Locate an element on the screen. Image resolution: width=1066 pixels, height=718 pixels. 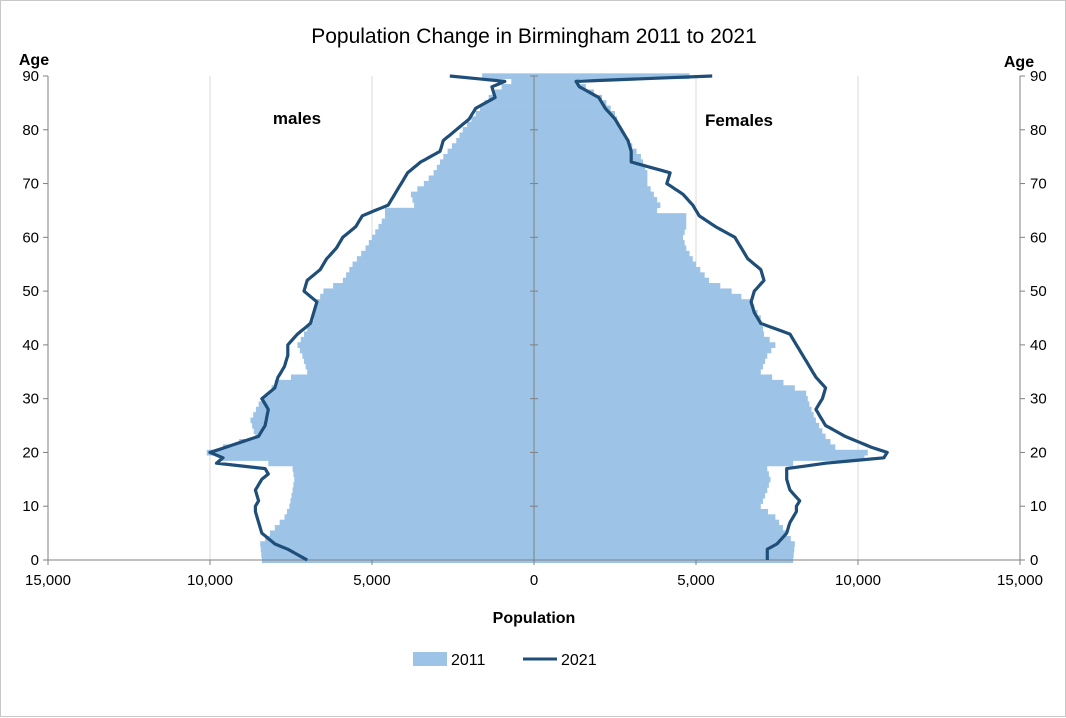
y-axis-title-right: Age is located at coordinates (1019, 62).